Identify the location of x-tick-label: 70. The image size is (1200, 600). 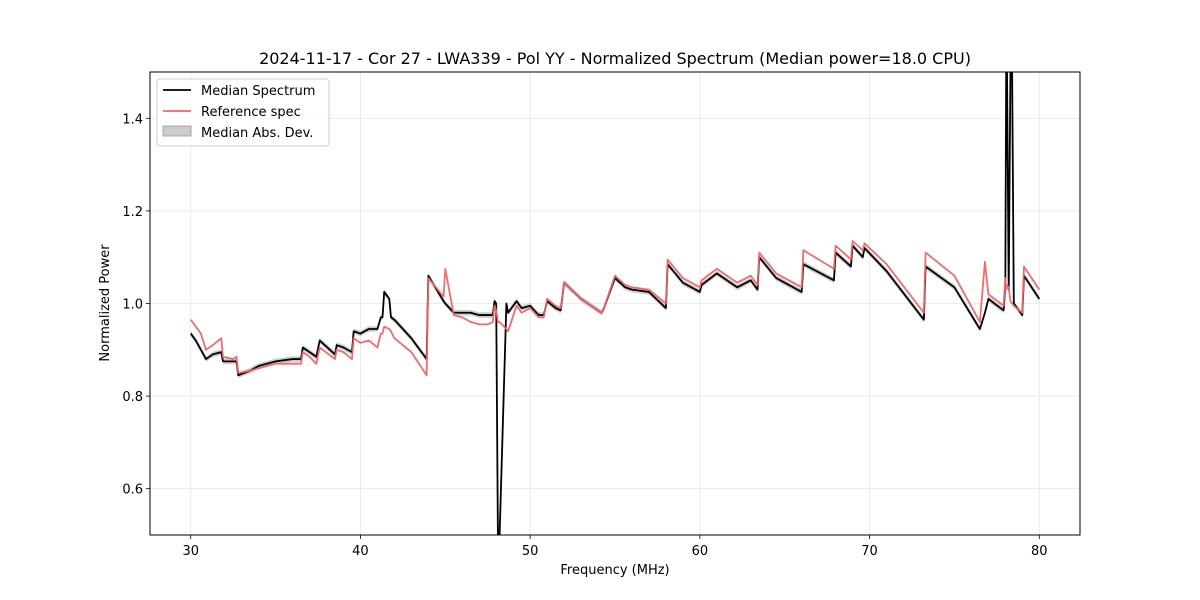
(869, 551).